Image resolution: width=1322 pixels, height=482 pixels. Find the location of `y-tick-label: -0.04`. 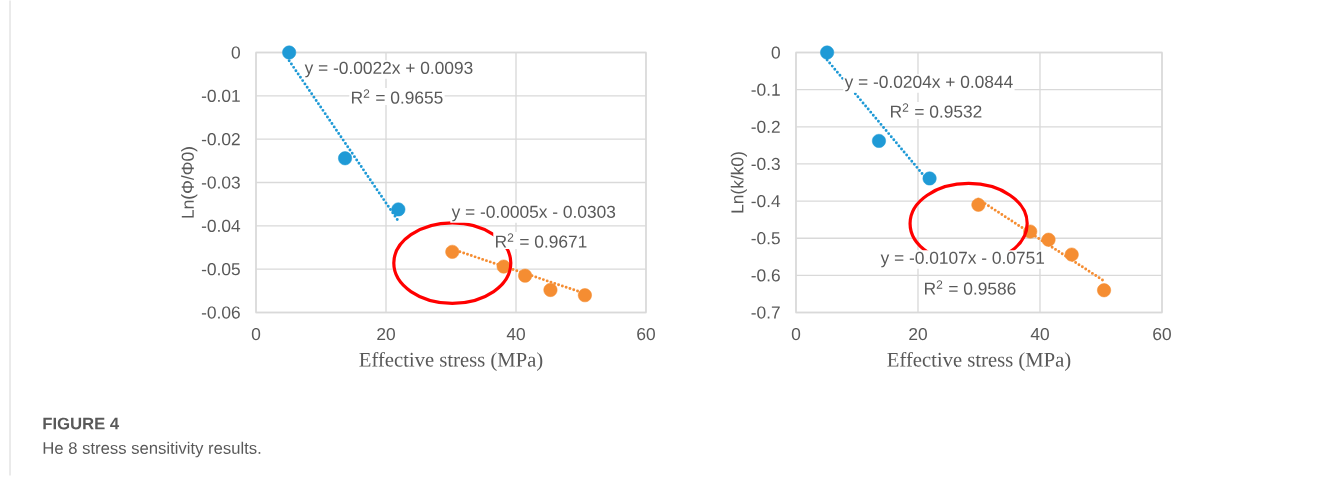

y-tick-label: -0.04 is located at coordinates (221, 226).